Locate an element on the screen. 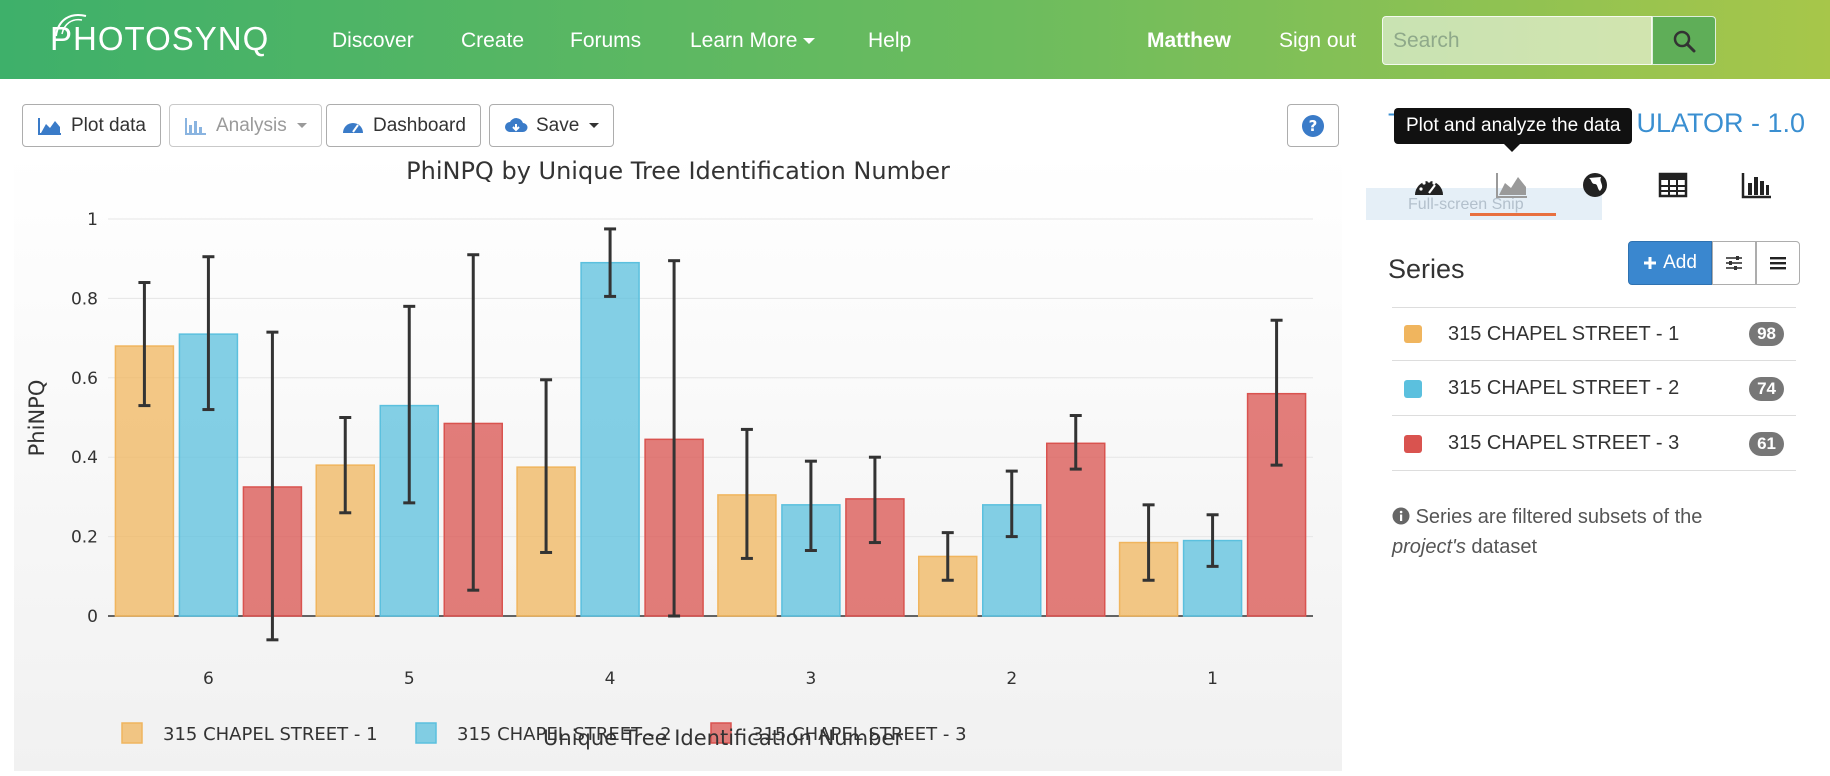  x-tick-label: 6 is located at coordinates (208, 679).